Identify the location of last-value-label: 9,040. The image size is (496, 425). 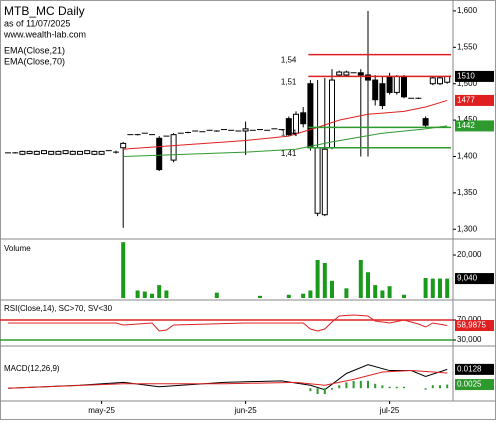
(467, 278).